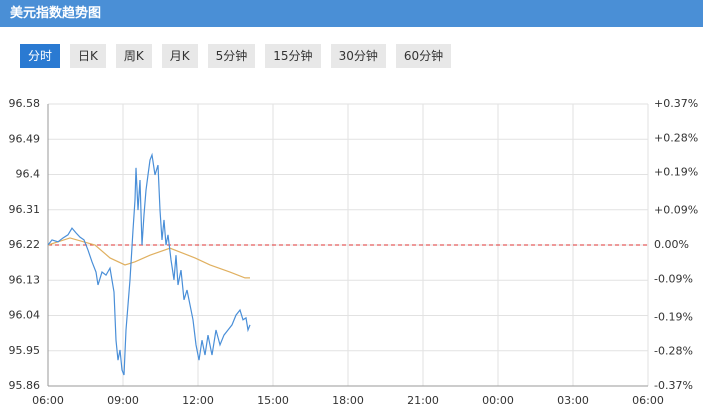 The height and width of the screenshot is (419, 703). I want to click on y-tick-label: 96.22, so click(25, 244).